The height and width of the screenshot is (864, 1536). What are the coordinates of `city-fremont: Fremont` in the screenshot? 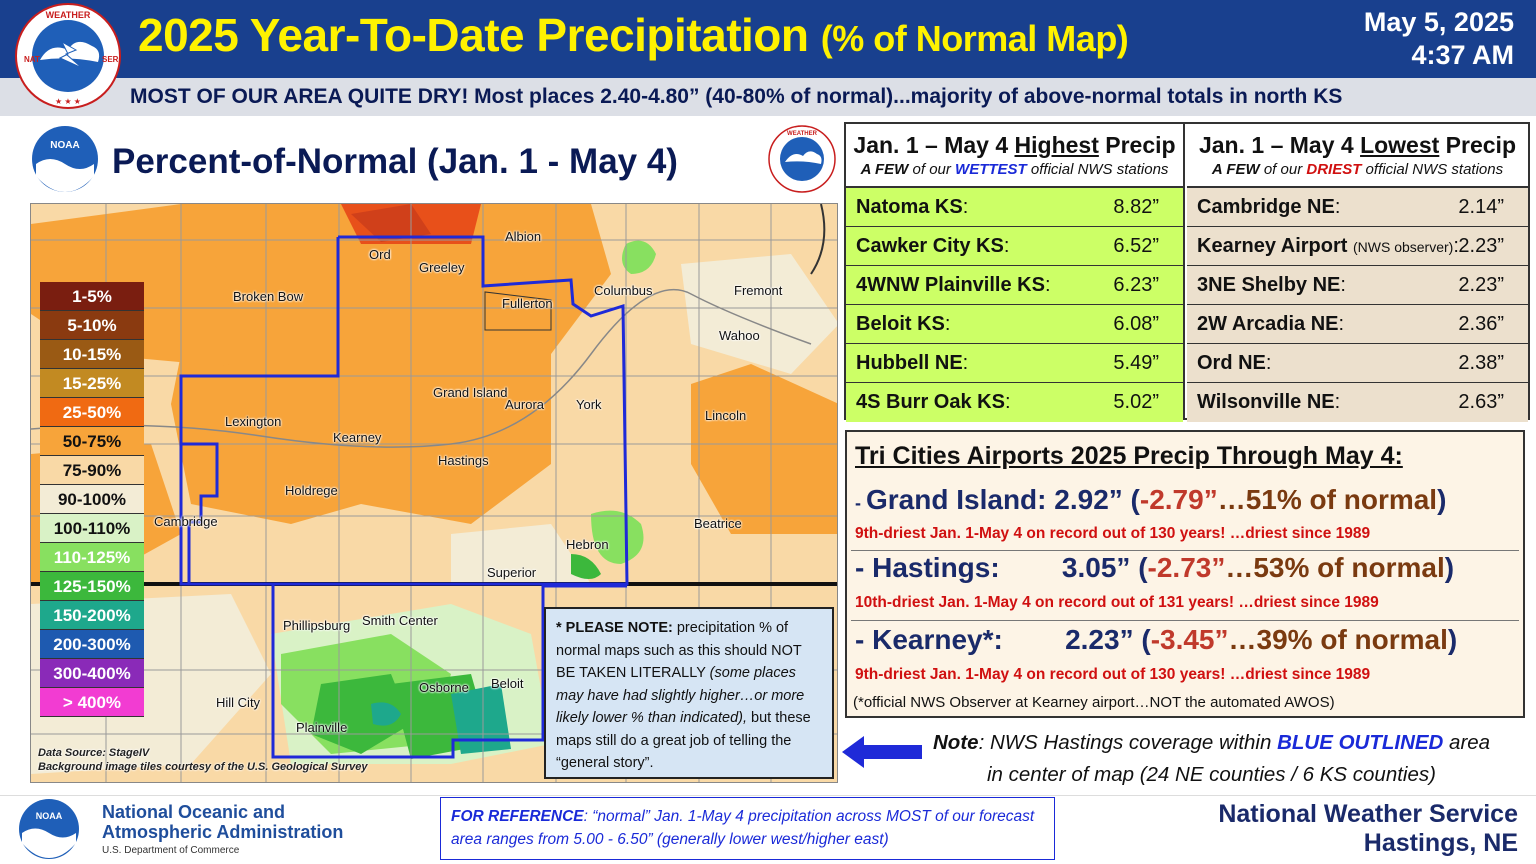 It's located at (758, 290).